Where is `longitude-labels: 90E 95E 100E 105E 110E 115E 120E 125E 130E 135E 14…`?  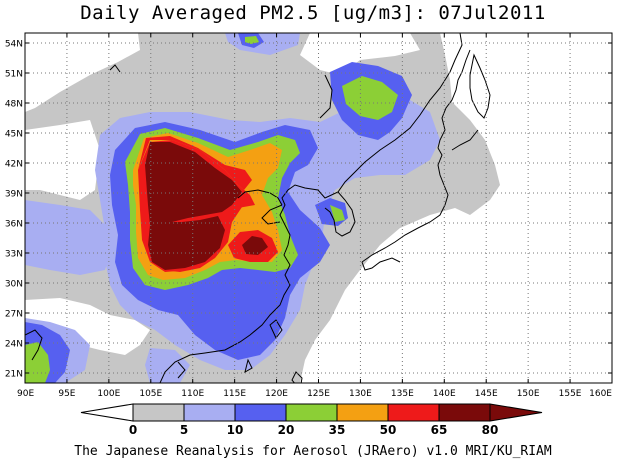 longitude-labels: 90E 95E 100E 105E 110E 115E 120E 125E 130E 135E 14… is located at coordinates (314, 394).